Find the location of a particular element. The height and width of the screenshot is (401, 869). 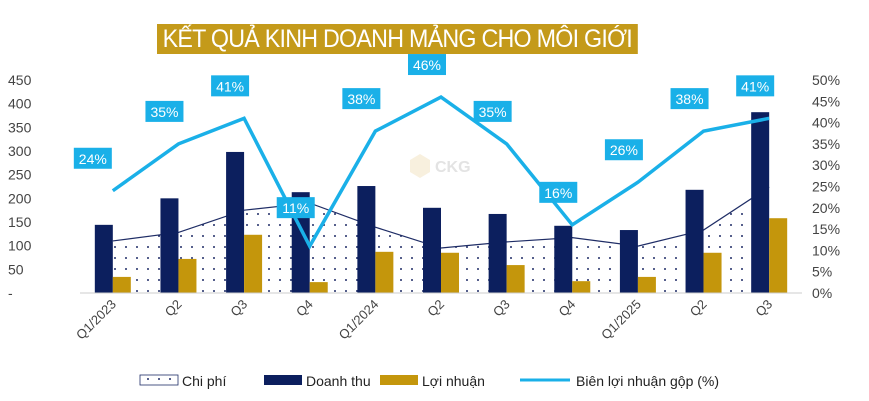

right-axis-tick: 15% is located at coordinates (826, 229).